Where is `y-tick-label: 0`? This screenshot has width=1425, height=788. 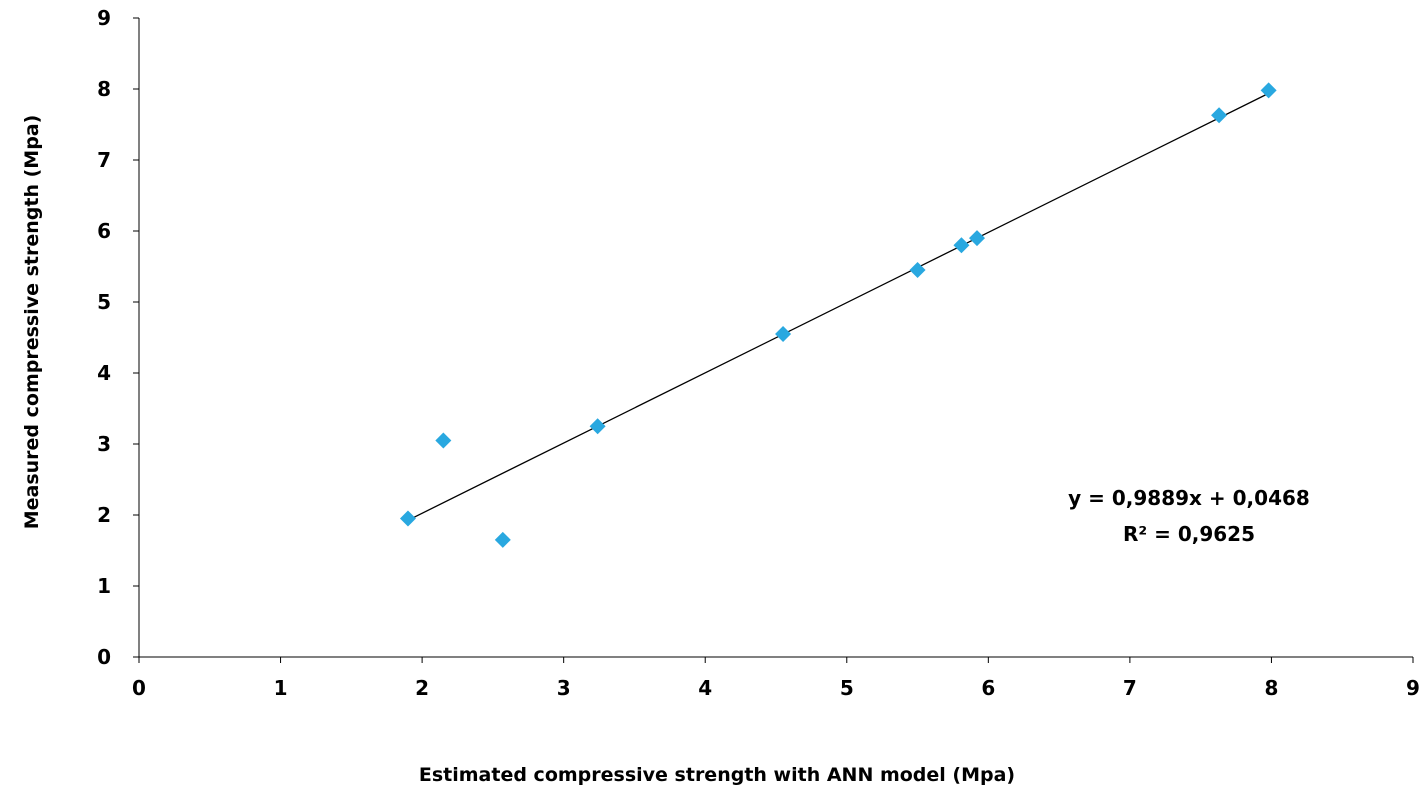 y-tick-label: 0 is located at coordinates (104, 657).